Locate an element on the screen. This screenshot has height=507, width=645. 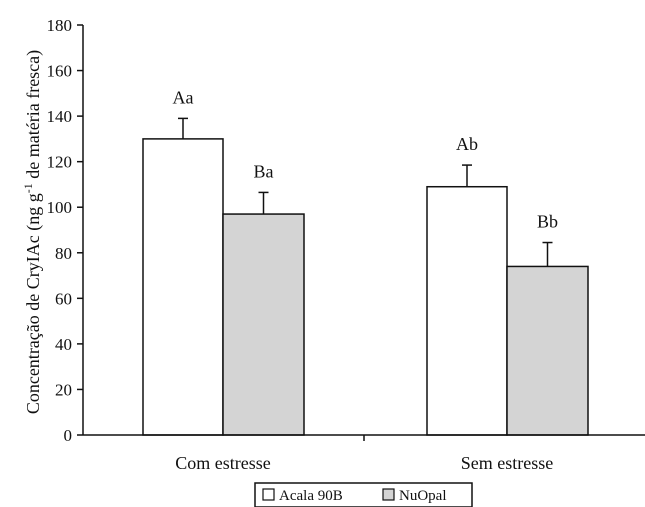
legend-label-acala-90b: Acala 90B is located at coordinates (311, 496).